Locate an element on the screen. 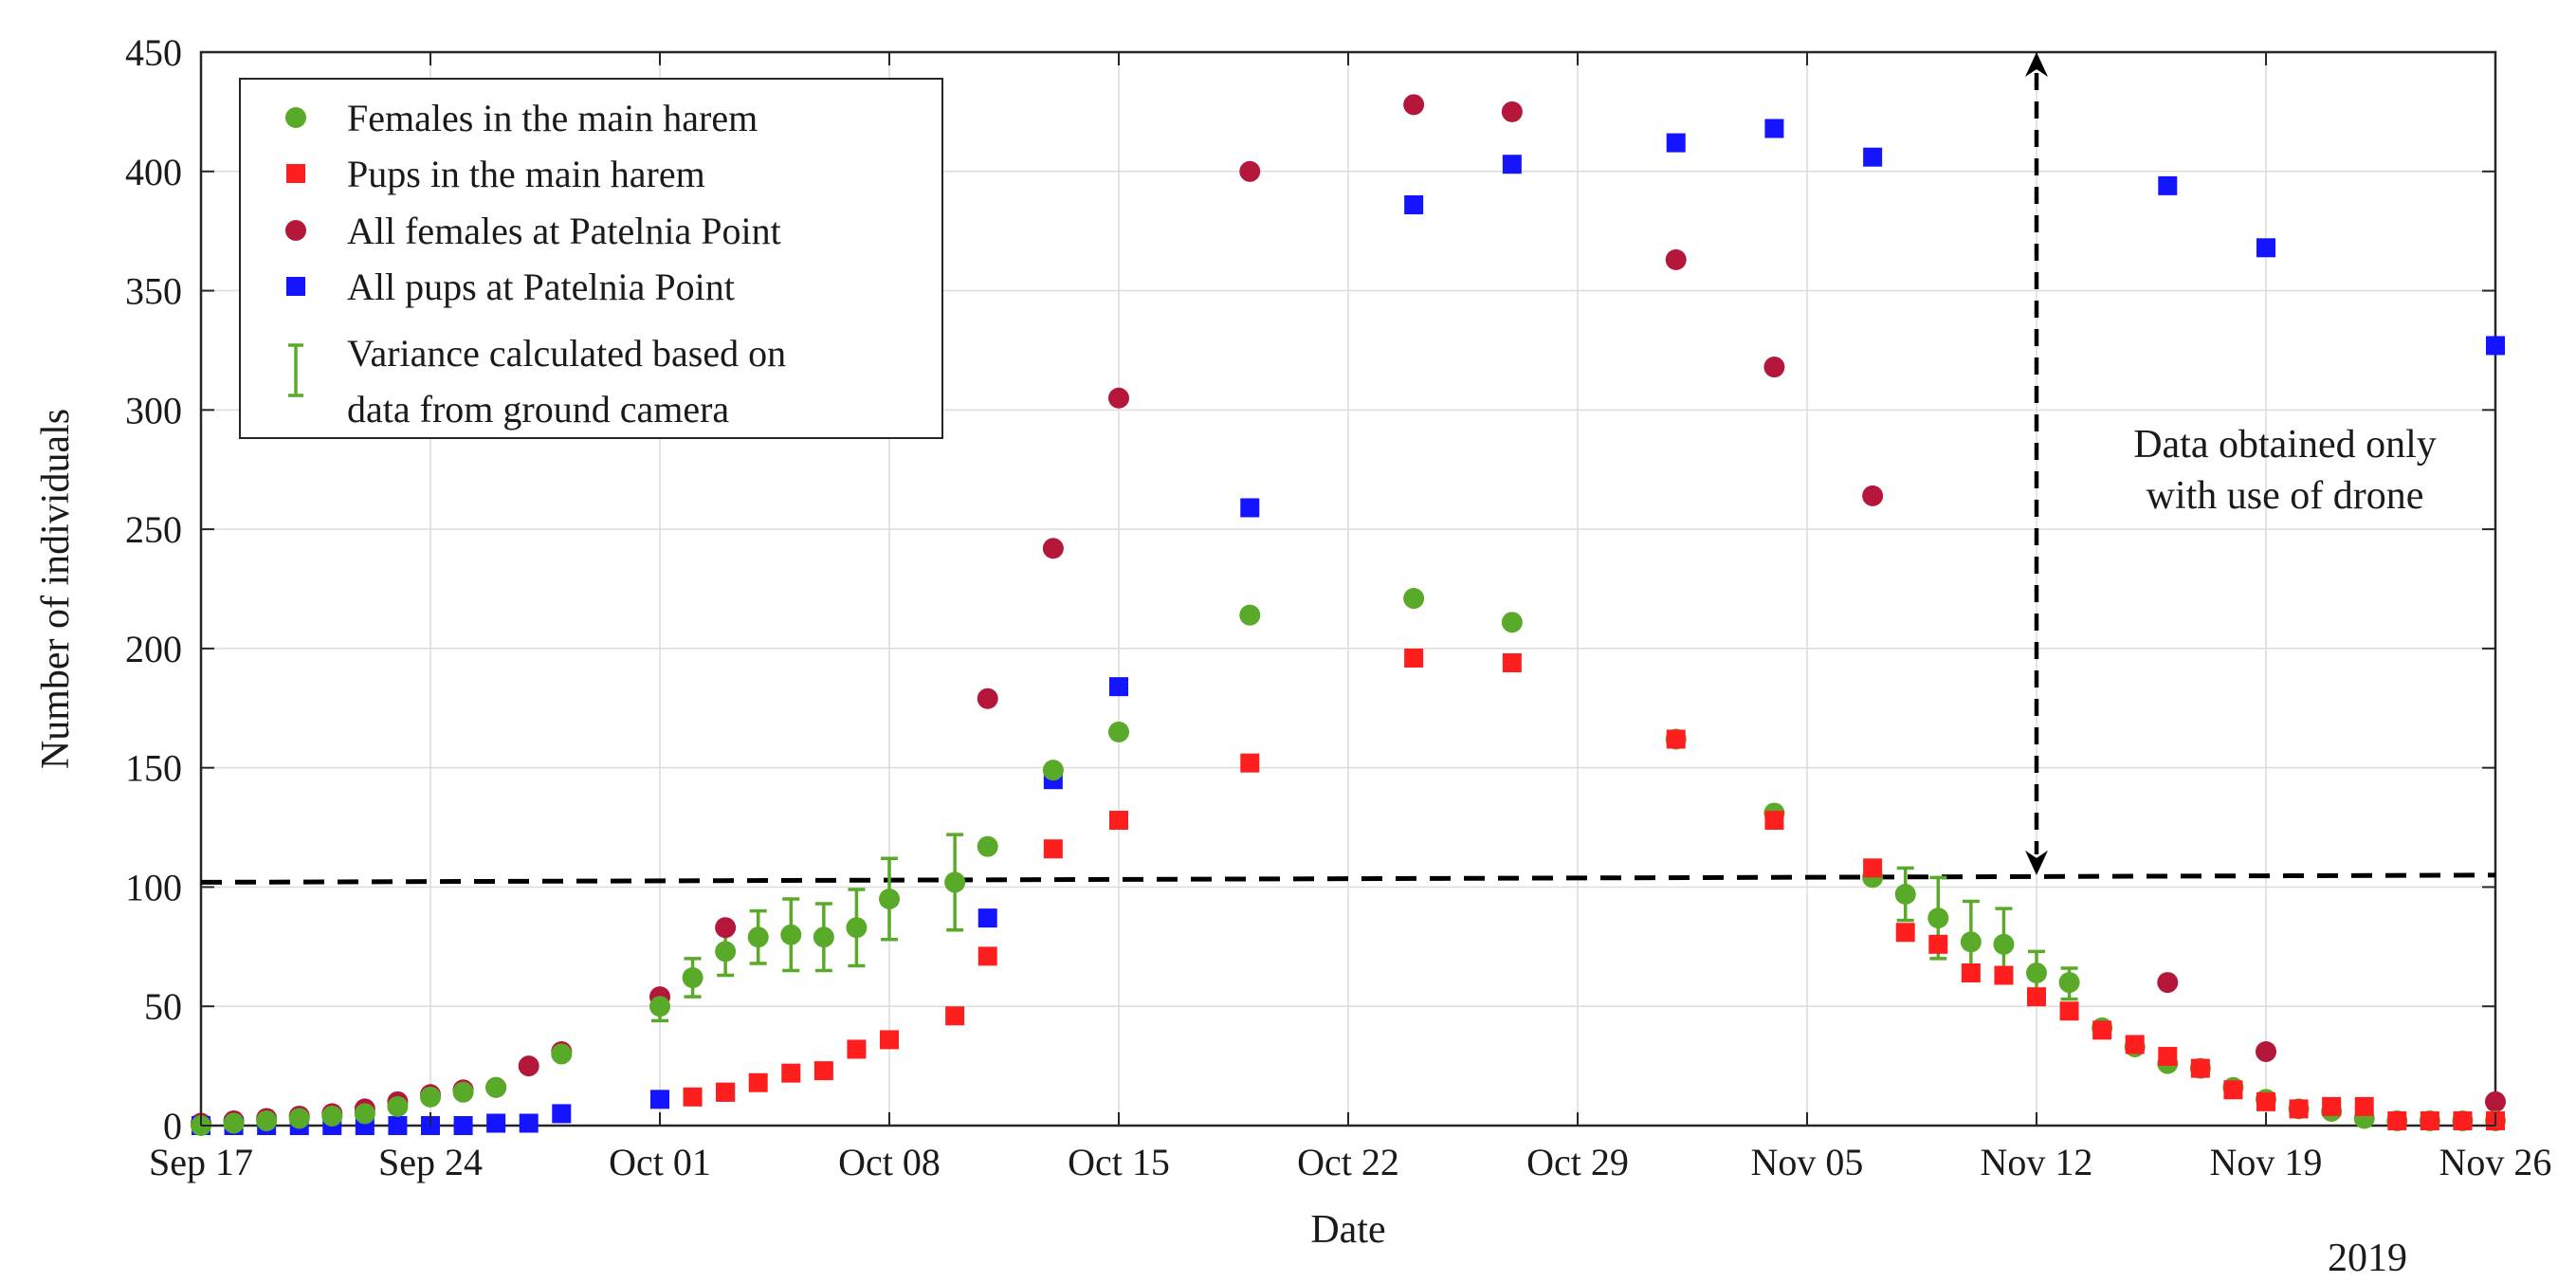  x-tick-label: Nov 19 is located at coordinates (2266, 1162).